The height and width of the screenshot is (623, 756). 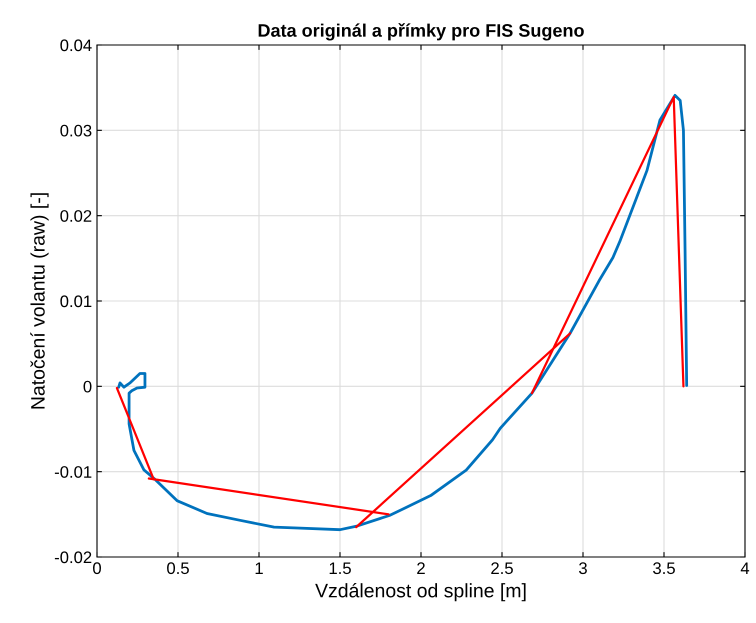 I want to click on y-tick-label: -0.02, so click(x=73, y=557).